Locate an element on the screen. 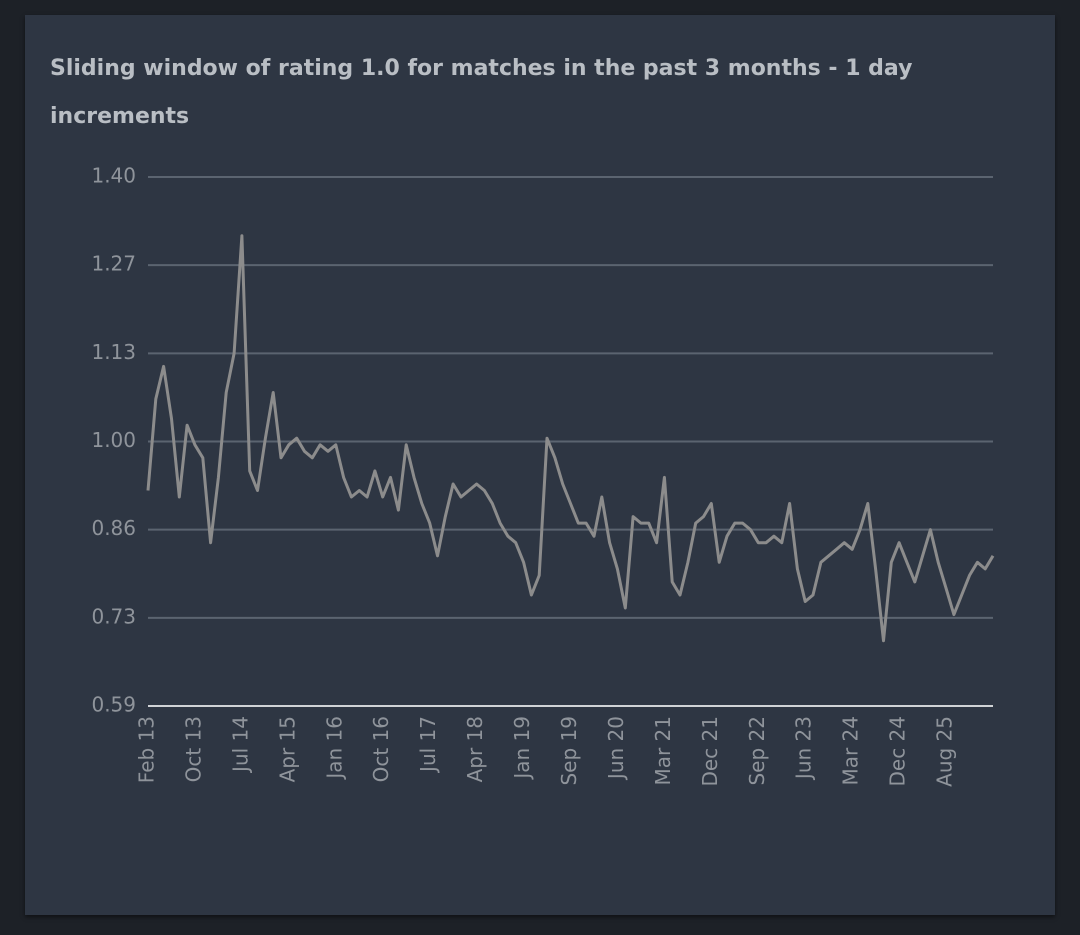  x-tick-label: Feb 13 is located at coordinates (147, 749).